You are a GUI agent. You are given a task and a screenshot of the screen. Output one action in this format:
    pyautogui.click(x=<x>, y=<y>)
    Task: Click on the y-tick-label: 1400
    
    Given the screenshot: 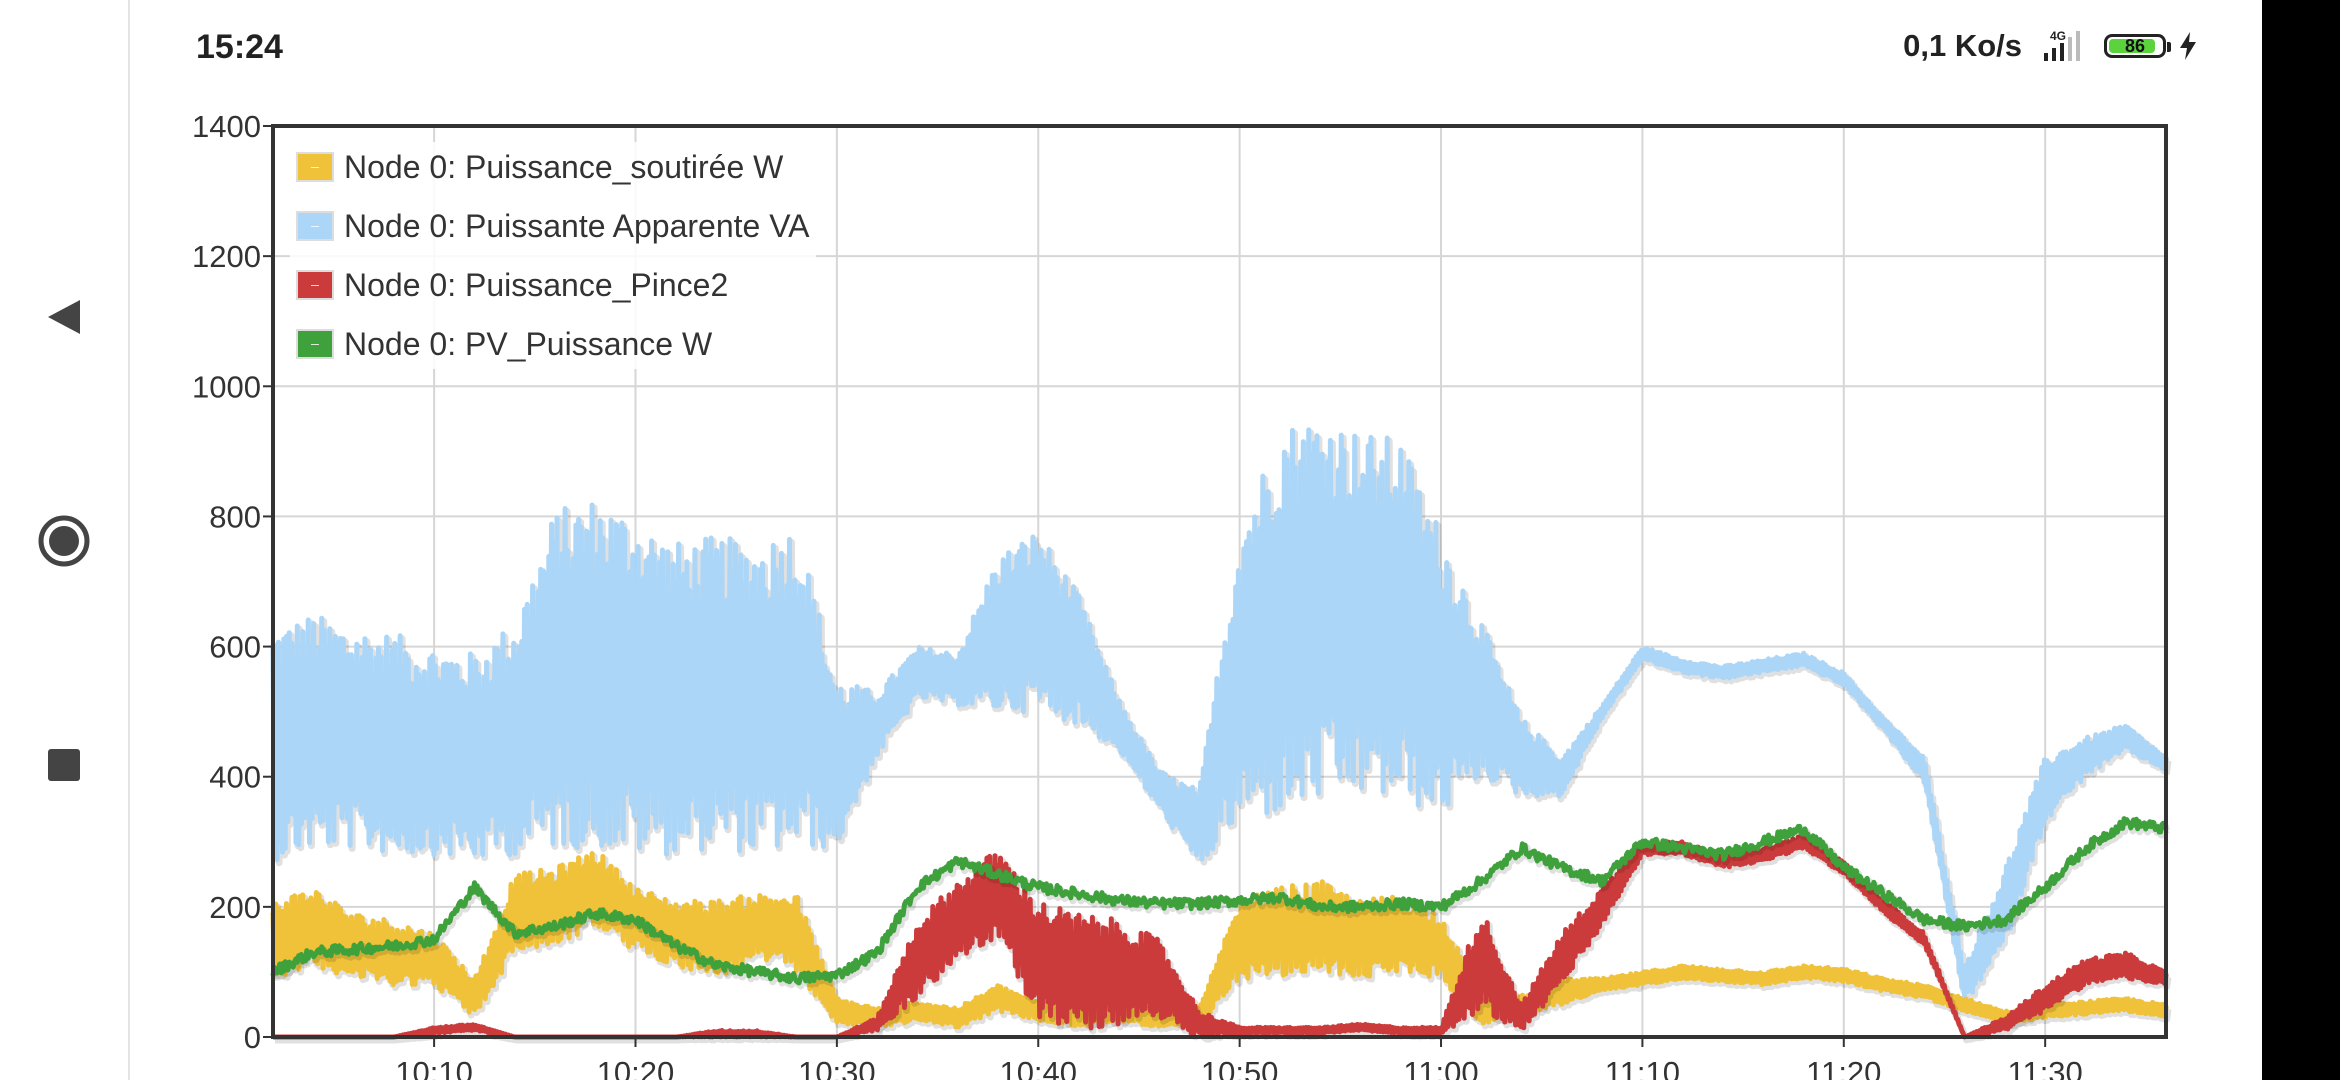 What is the action you would take?
    pyautogui.click(x=226, y=126)
    